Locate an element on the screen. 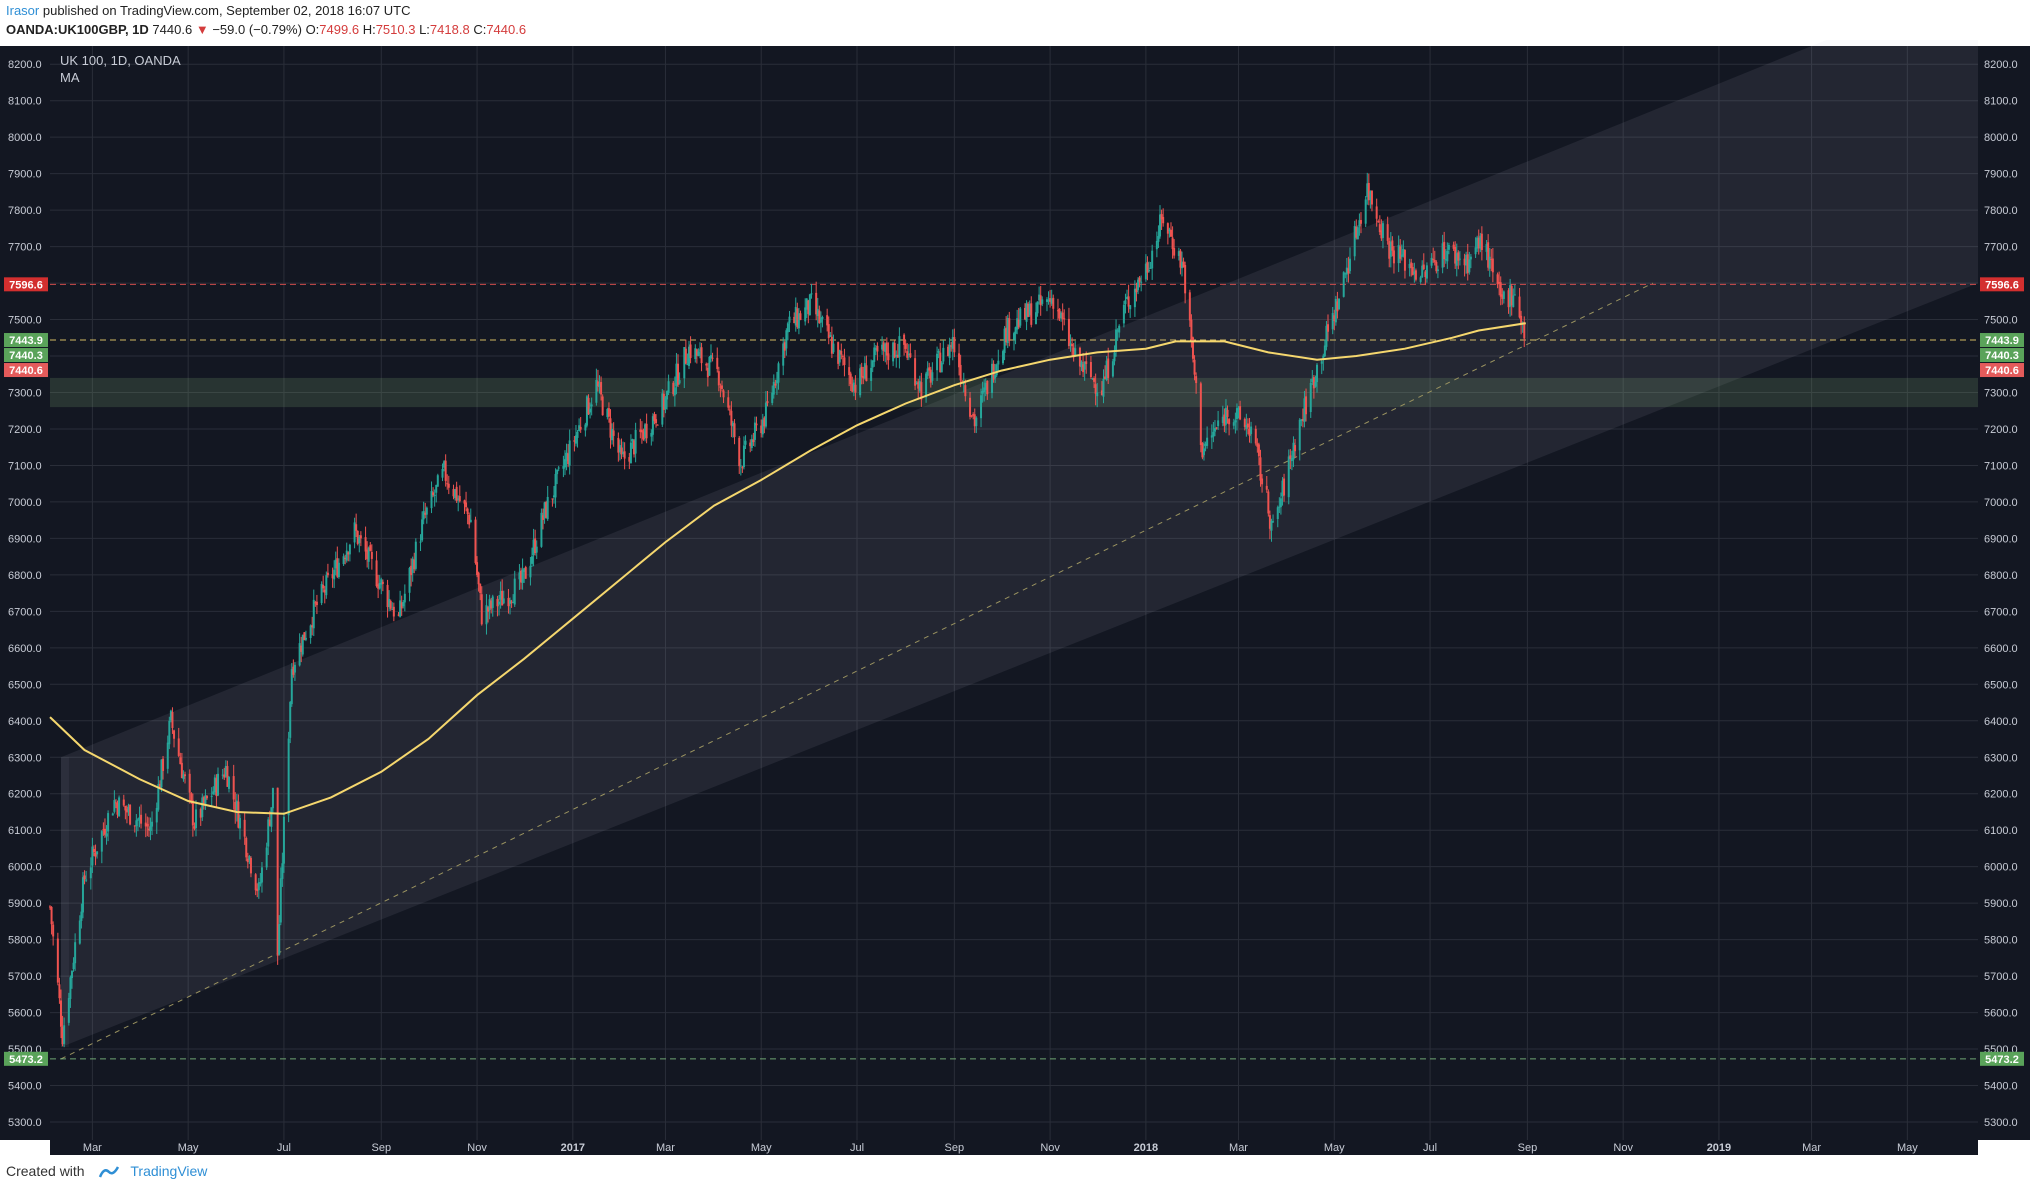 This screenshot has width=2030, height=1190. tradingview-link: TradingView is located at coordinates (169, 1171).